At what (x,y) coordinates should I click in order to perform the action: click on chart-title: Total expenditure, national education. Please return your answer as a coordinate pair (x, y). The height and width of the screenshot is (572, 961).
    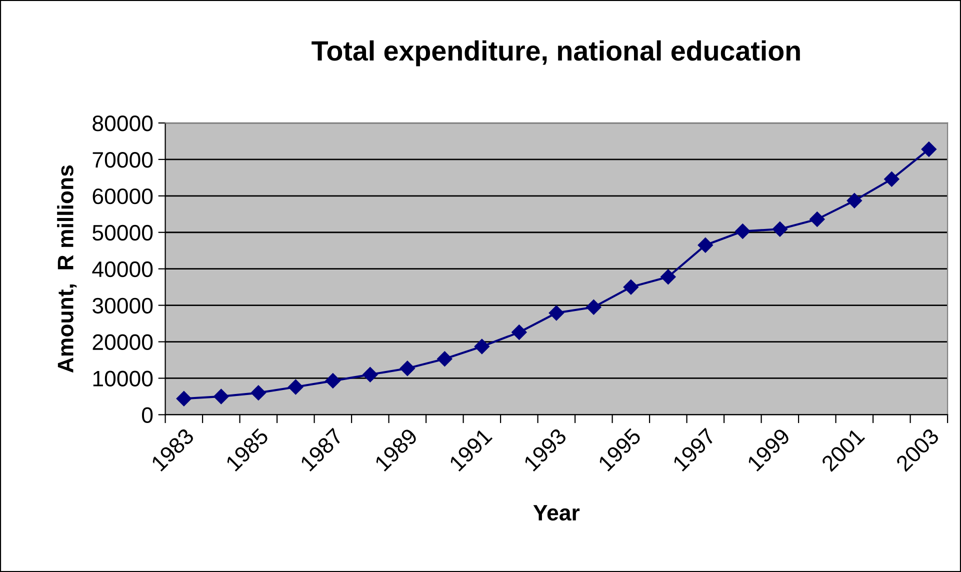
    Looking at the image, I should click on (556, 53).